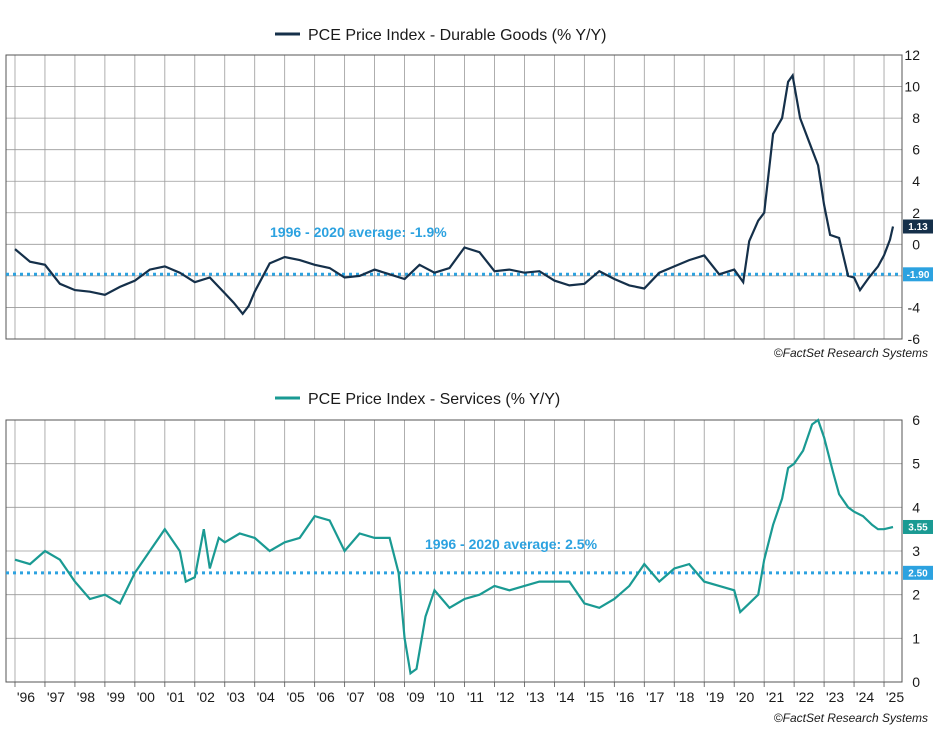  Describe the element at coordinates (445, 697) in the screenshot. I see `services-x-tick-label: '10` at that location.